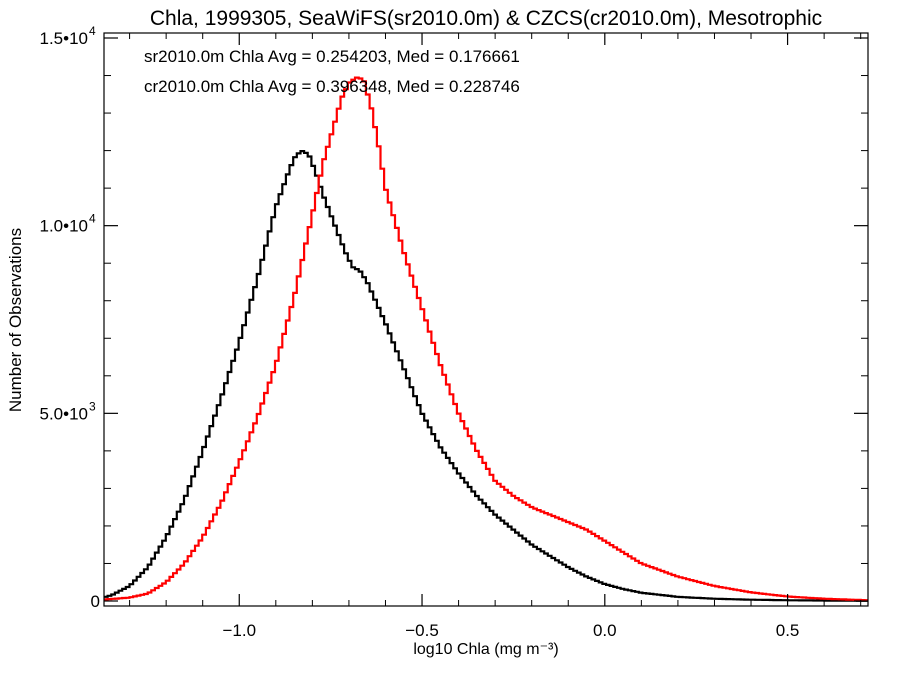  I want to click on y-tick-label: 0, so click(95, 601).